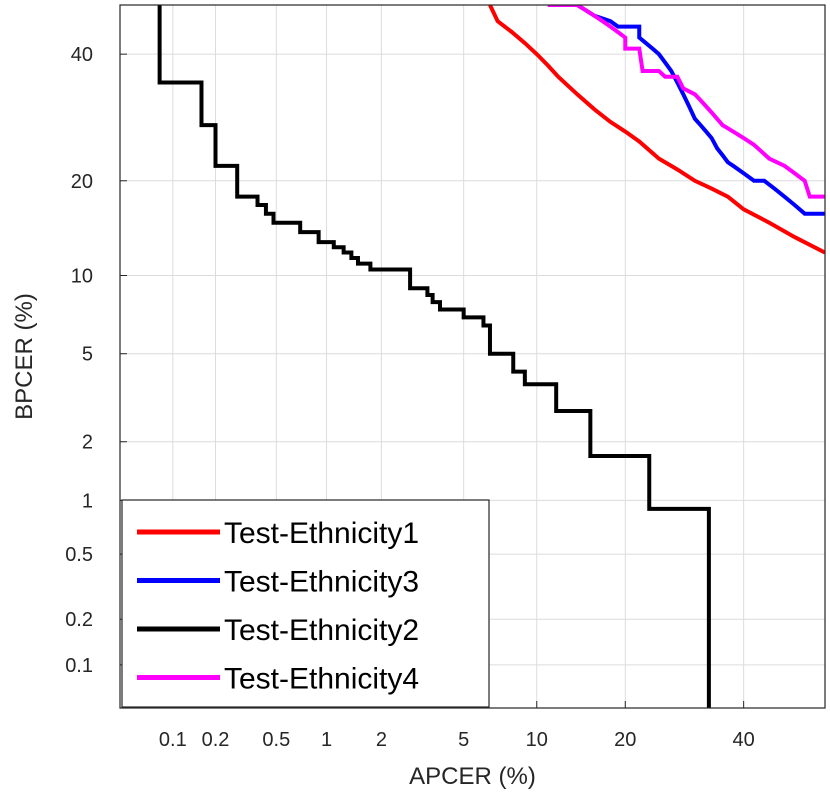  Describe the element at coordinates (173, 740) in the screenshot. I see `x-tick-label: 0.1` at that location.